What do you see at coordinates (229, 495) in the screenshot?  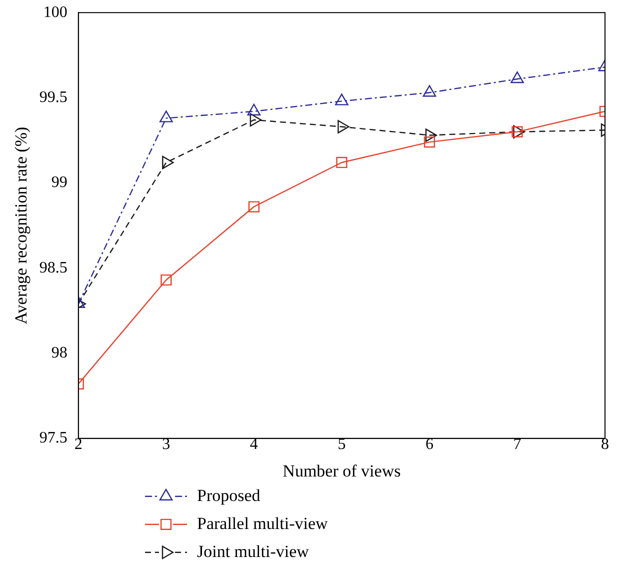 I see `legend-label: Proposed` at bounding box center [229, 495].